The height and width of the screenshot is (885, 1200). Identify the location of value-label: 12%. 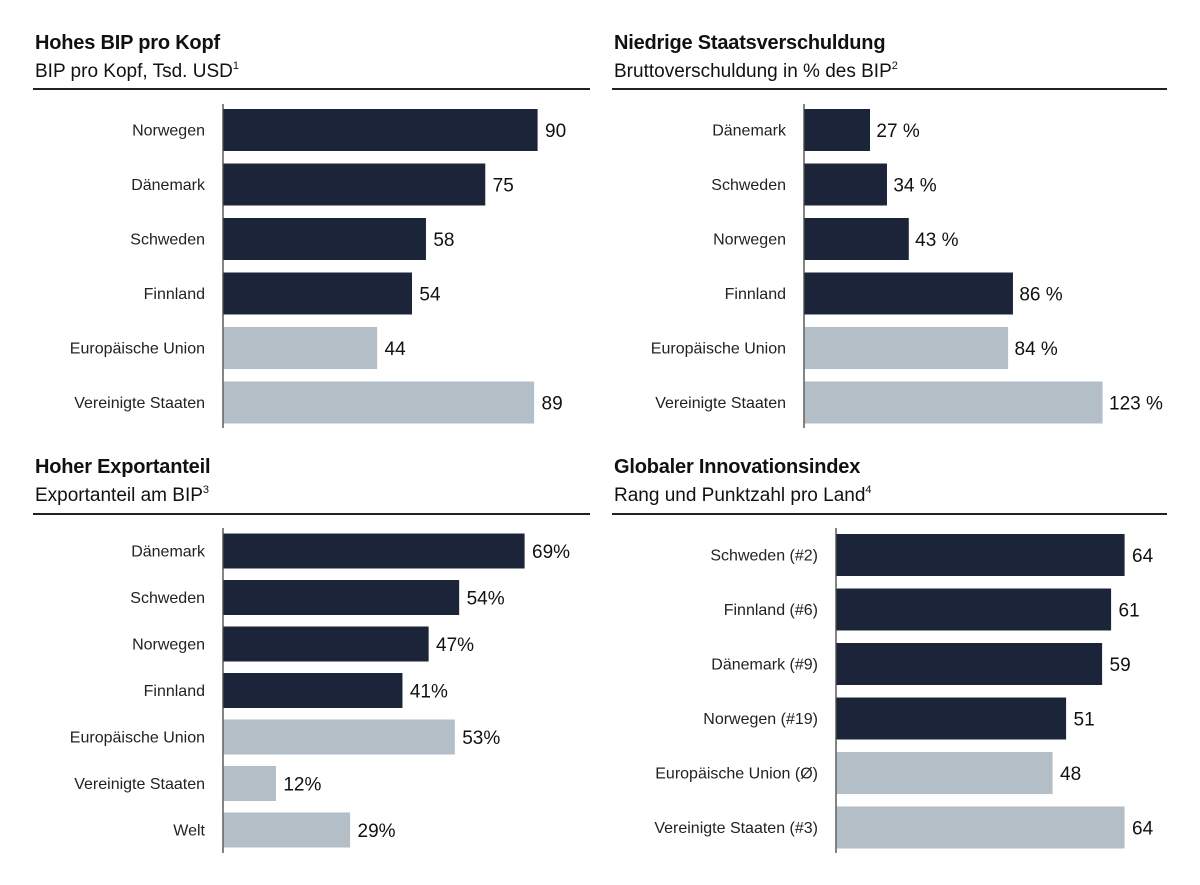
(302, 785).